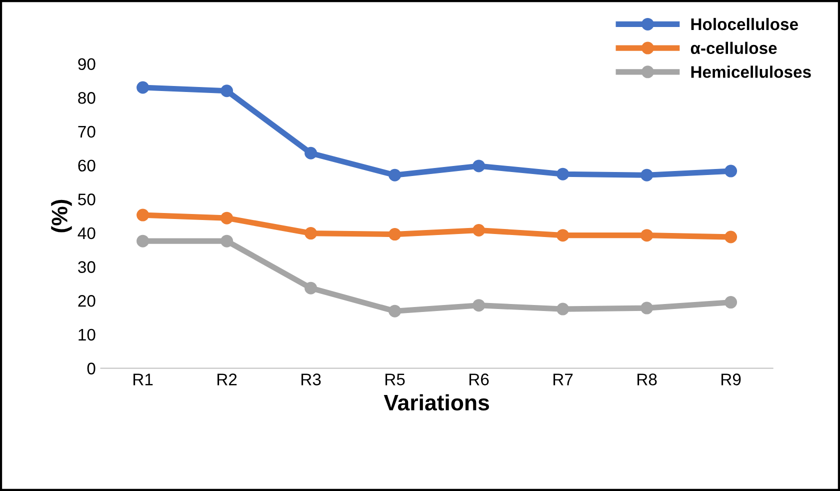 The width and height of the screenshot is (840, 491). What do you see at coordinates (479, 380) in the screenshot?
I see `x-tick-label: R6` at bounding box center [479, 380].